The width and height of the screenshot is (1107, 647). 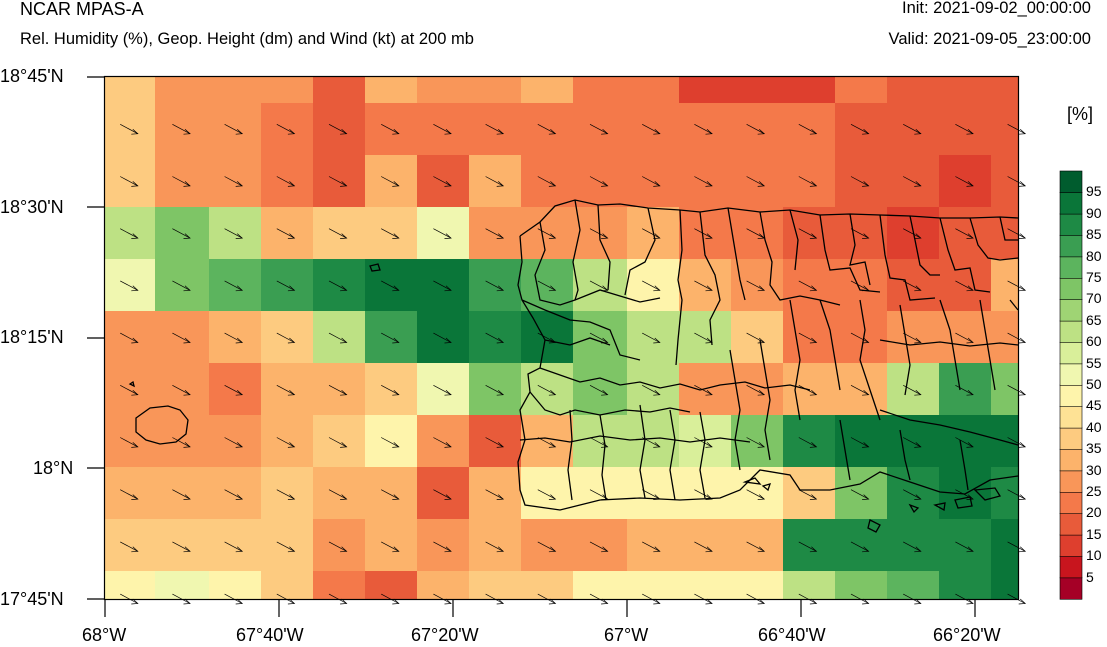 I want to click on colorbar, so click(x=1071, y=385).